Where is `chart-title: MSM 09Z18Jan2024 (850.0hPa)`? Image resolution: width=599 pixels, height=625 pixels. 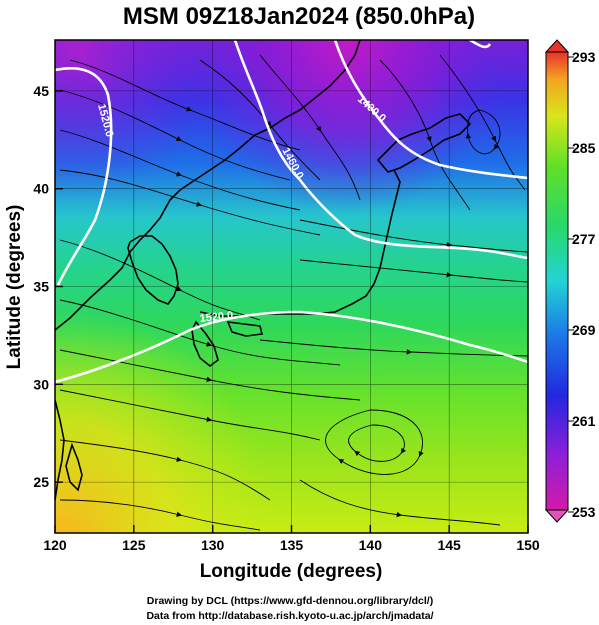
chart-title: MSM 09Z18Jan2024 (850.0hPa) is located at coordinates (299, 16).